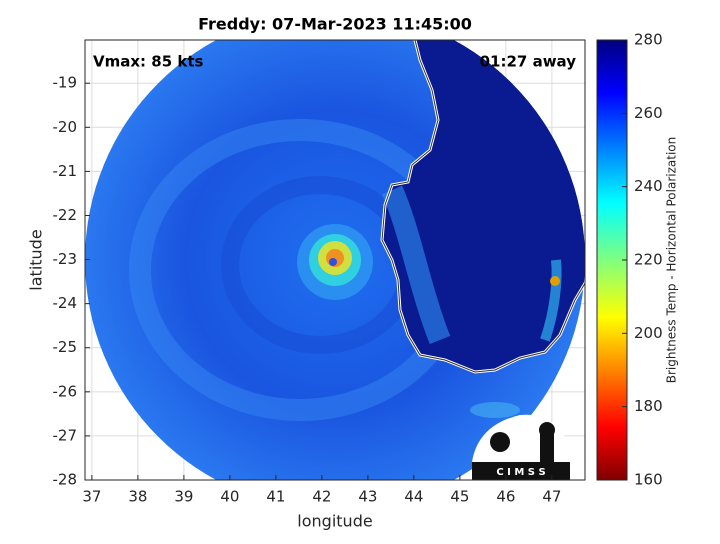 The width and height of the screenshot is (720, 544). What do you see at coordinates (65, 171) in the screenshot?
I see `y-tick-label: -21` at bounding box center [65, 171].